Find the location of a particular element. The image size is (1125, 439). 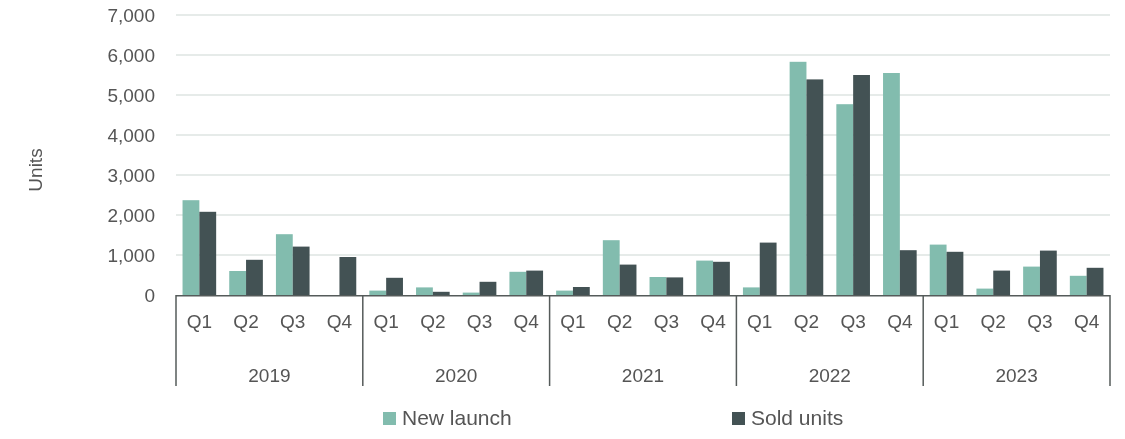

legend-label: Sold units is located at coordinates (797, 417).